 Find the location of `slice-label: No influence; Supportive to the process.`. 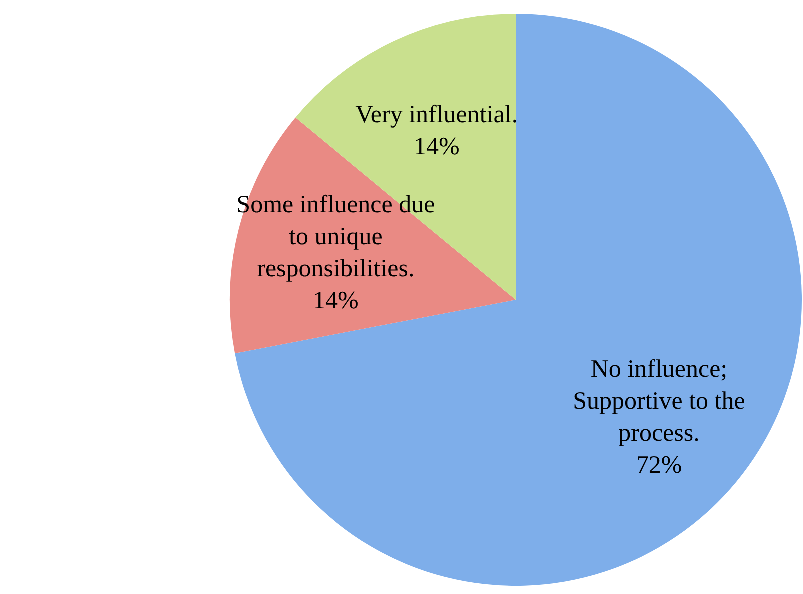

slice-label: No influence; Supportive to the process. is located at coordinates (659, 402).